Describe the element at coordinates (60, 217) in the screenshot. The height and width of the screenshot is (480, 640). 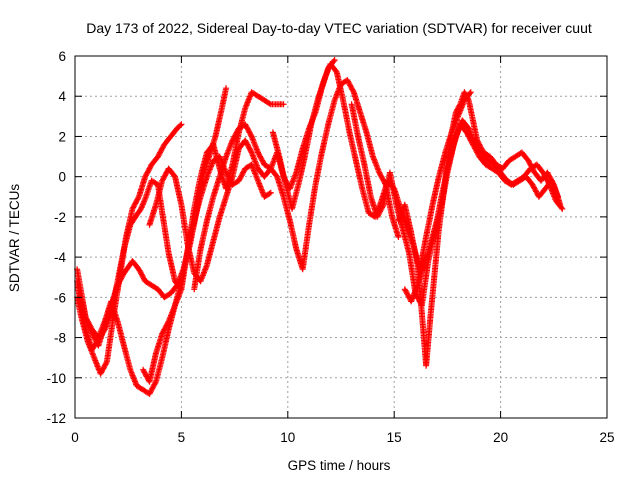
I see `y-tick-label: -2` at that location.